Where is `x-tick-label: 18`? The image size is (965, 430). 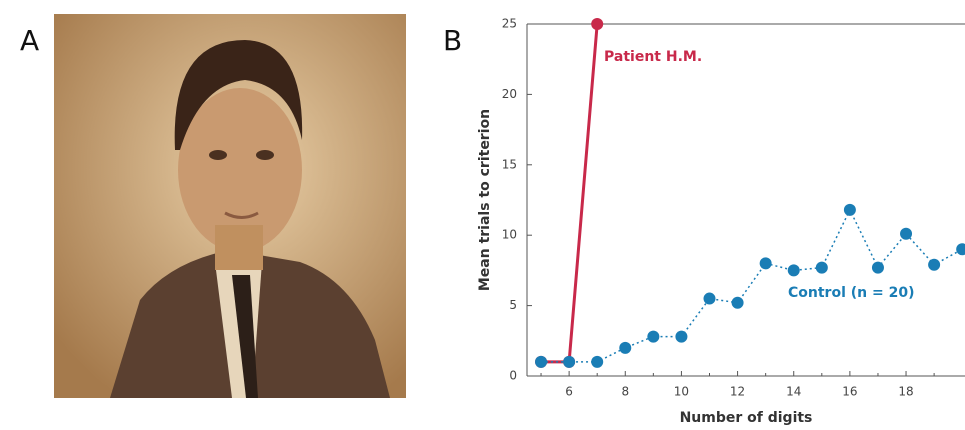 x-tick-label: 18 is located at coordinates (905, 392).